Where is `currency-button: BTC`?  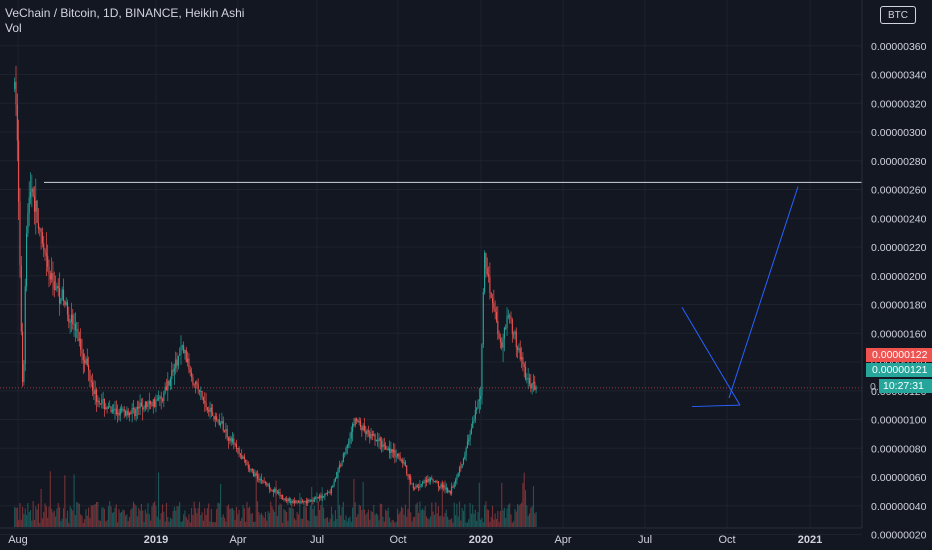
currency-button: BTC is located at coordinates (898, 15).